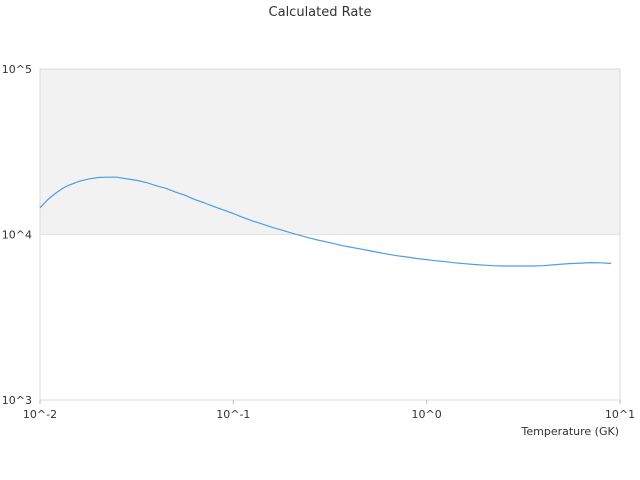  What do you see at coordinates (233, 414) in the screenshot?
I see `x-tick-label: 10^-1` at bounding box center [233, 414].